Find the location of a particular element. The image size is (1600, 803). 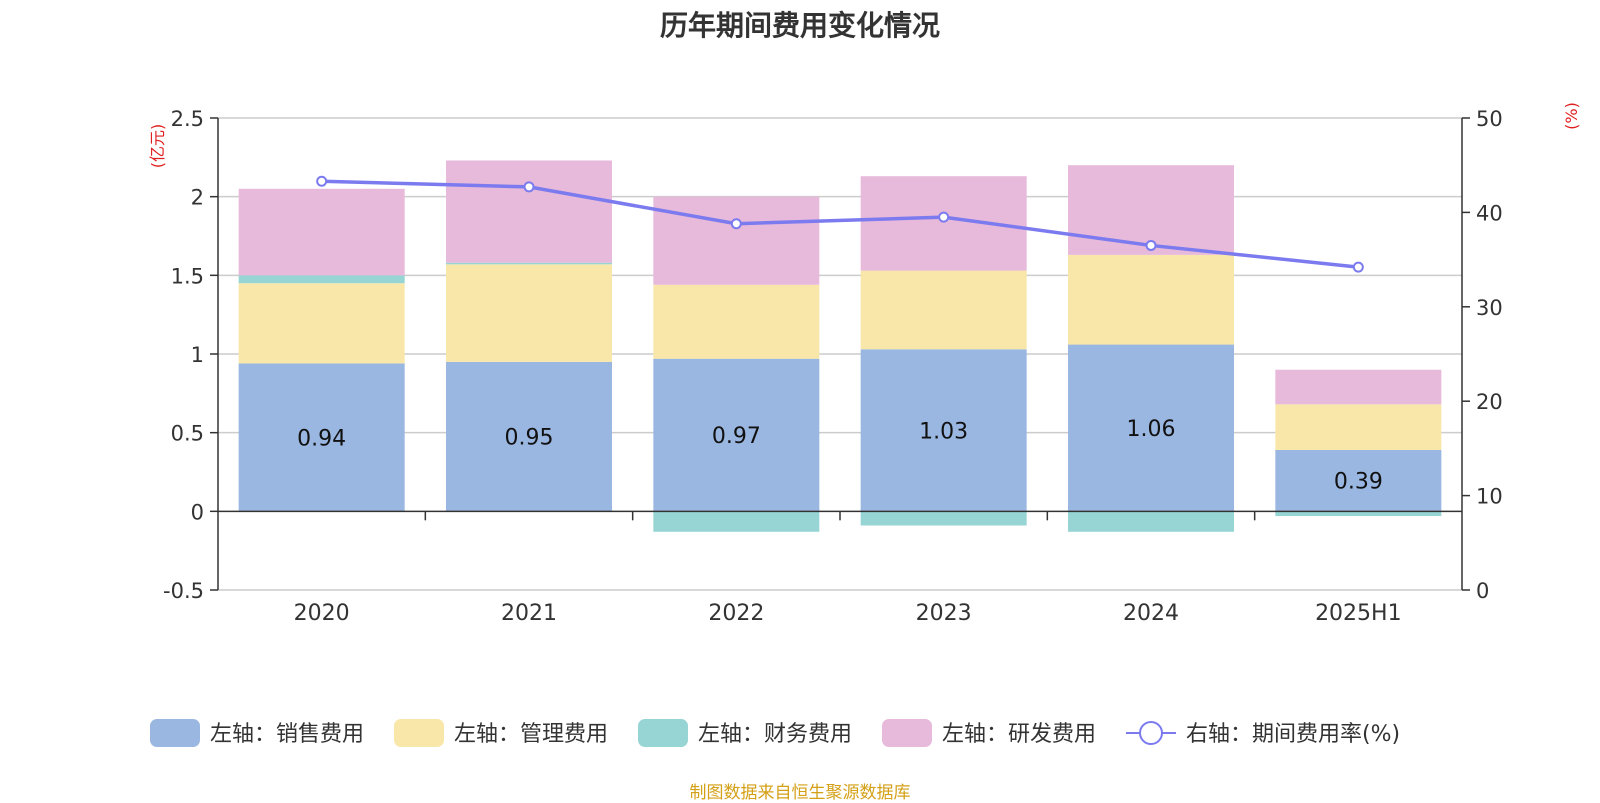

source-note: 制图数据来自恒生聚源数据库 is located at coordinates (800, 793).